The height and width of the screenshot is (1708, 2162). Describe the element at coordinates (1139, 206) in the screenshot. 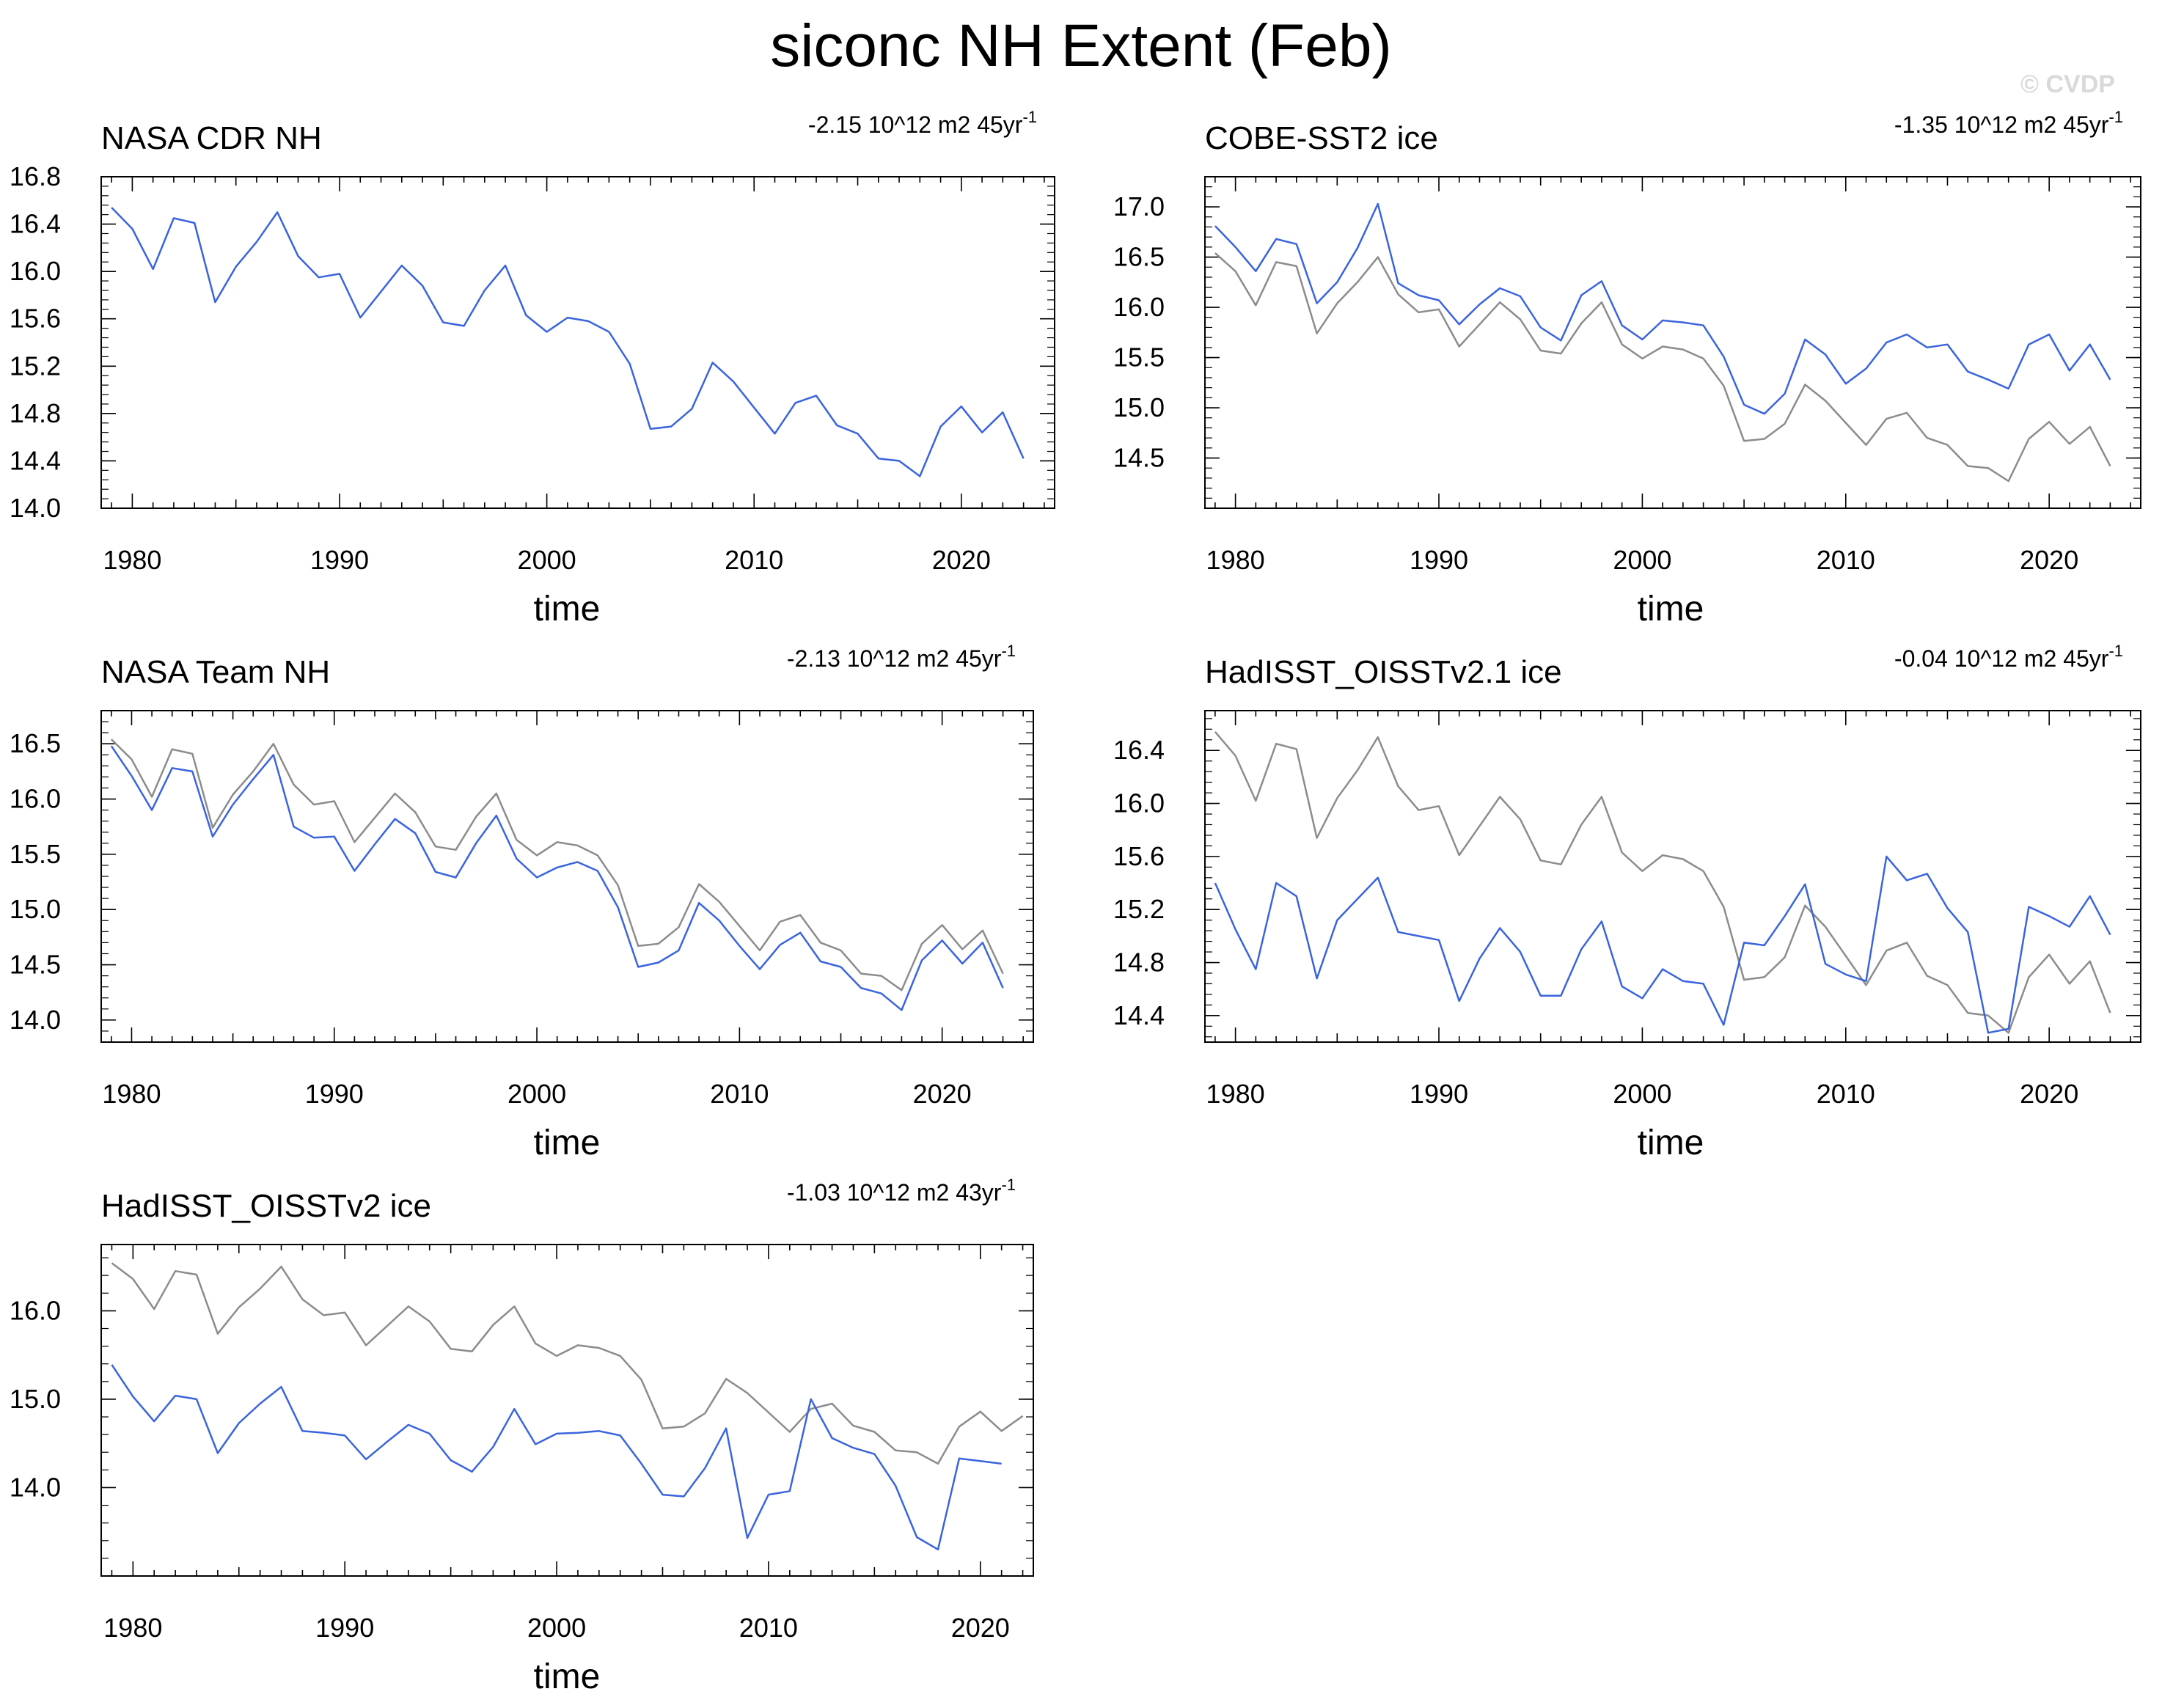

I see `y-tick-label: 17.0` at that location.